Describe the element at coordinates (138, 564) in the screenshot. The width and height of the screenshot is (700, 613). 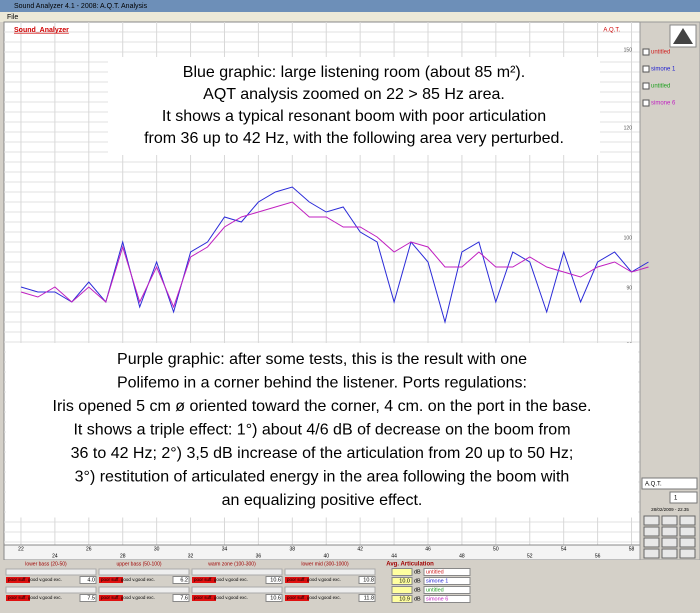
I see `group-title: upper bass (50-100)` at that location.